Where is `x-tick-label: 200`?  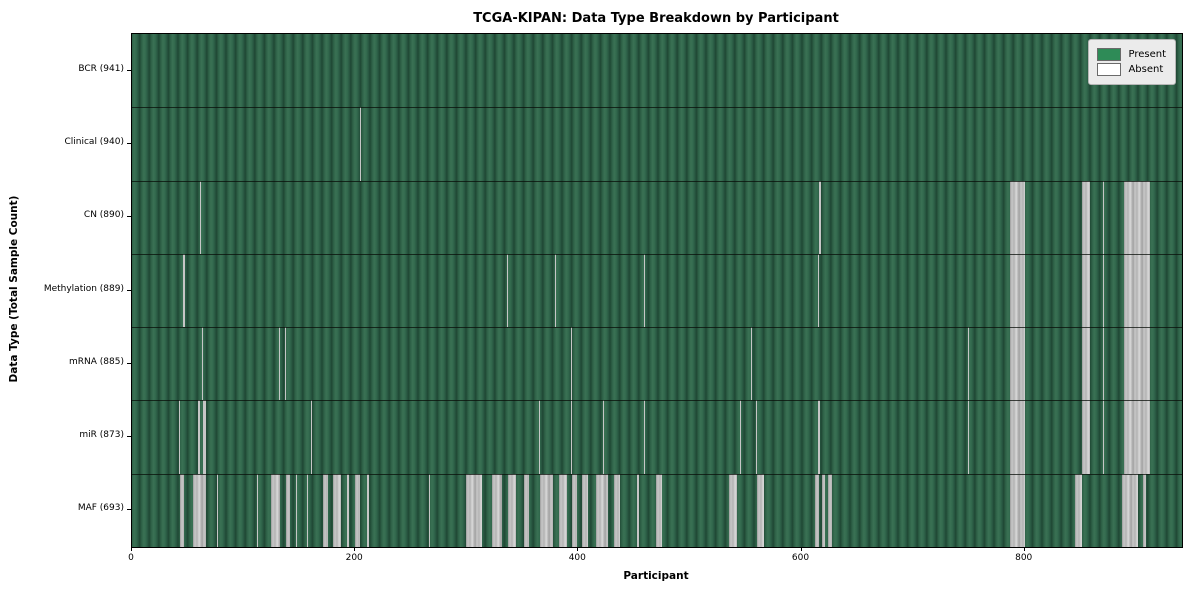
x-tick-label: 200 is located at coordinates (354, 558).